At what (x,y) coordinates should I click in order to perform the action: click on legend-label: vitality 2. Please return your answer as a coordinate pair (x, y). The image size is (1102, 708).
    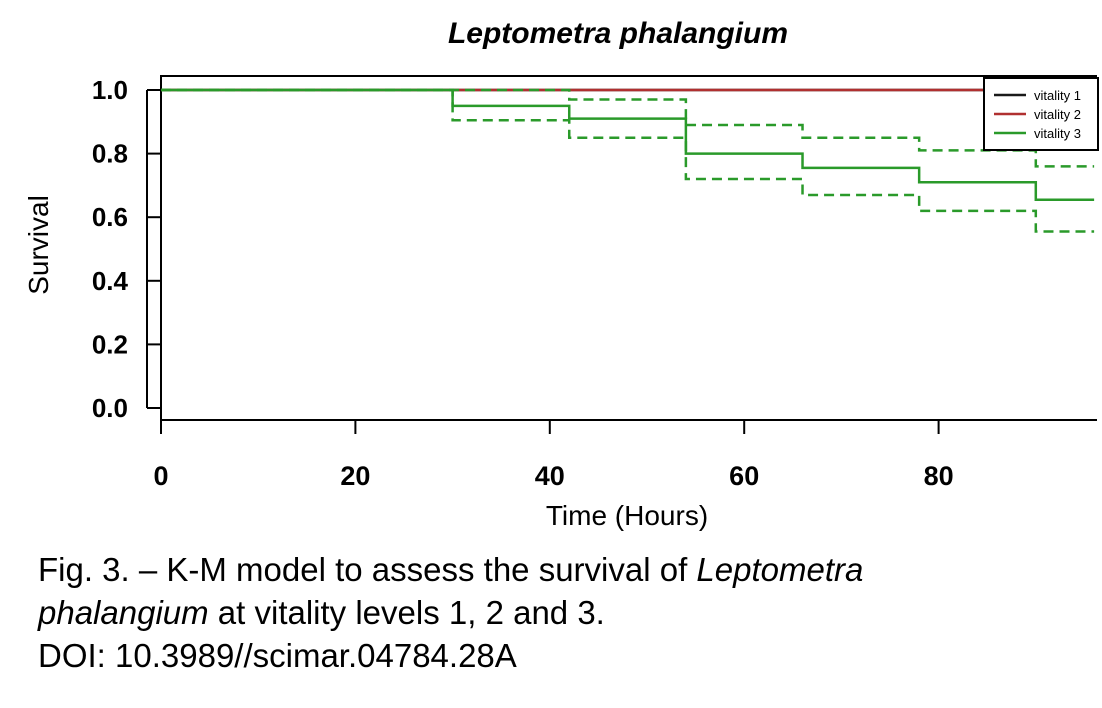
    Looking at the image, I should click on (1057, 114).